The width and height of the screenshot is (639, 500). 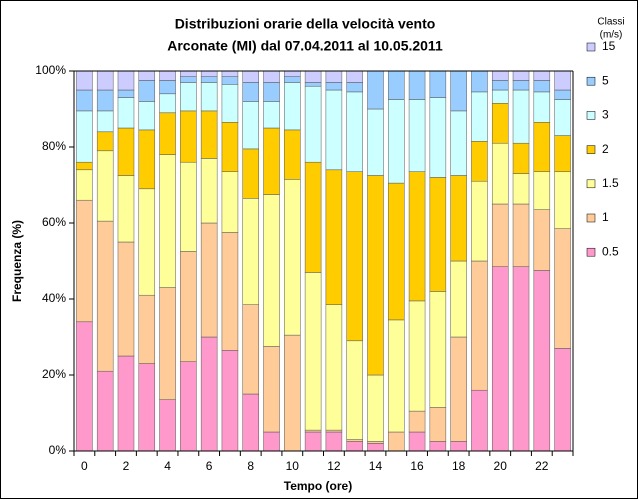 What do you see at coordinates (542, 466) in the screenshot?
I see `x-tick-label: 22` at bounding box center [542, 466].